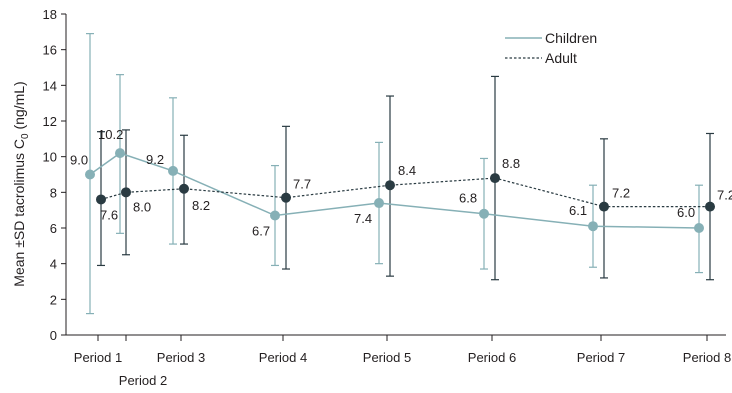 The image size is (732, 393). What do you see at coordinates (21, 183) in the screenshot?
I see `y-axis-title: Mean ±SD tacrolimus C0 (ng/mL)` at bounding box center [21, 183].